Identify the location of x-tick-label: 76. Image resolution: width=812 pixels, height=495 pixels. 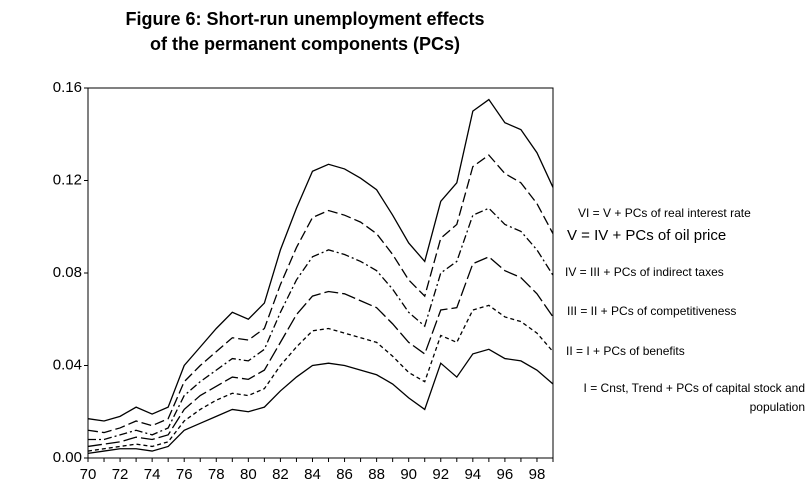
(184, 474).